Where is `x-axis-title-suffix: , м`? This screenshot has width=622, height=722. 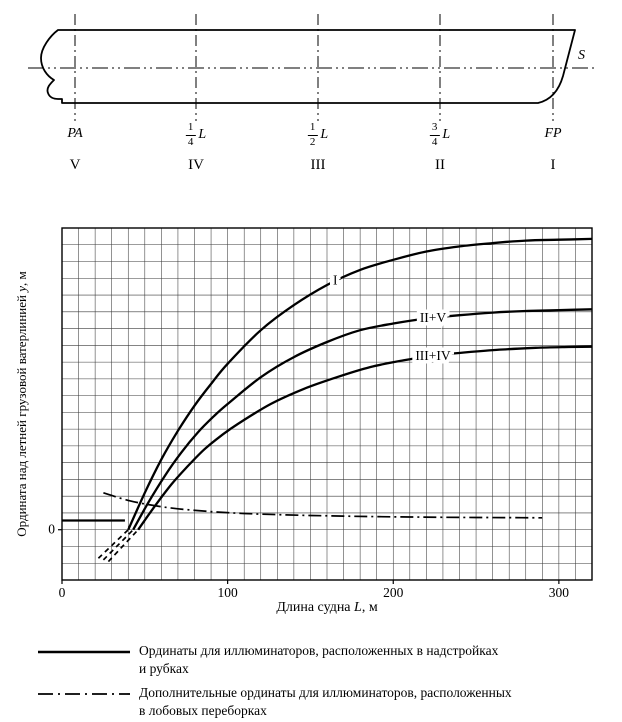
x-axis-title-suffix: , м is located at coordinates (369, 607).